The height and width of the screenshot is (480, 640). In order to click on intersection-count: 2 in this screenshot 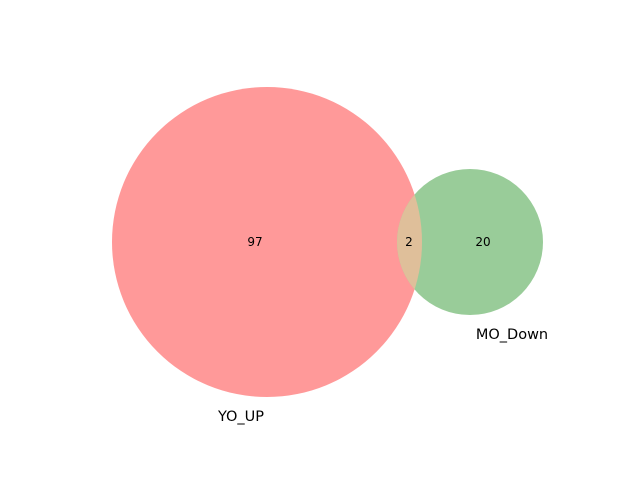, I will do `click(409, 242)`.